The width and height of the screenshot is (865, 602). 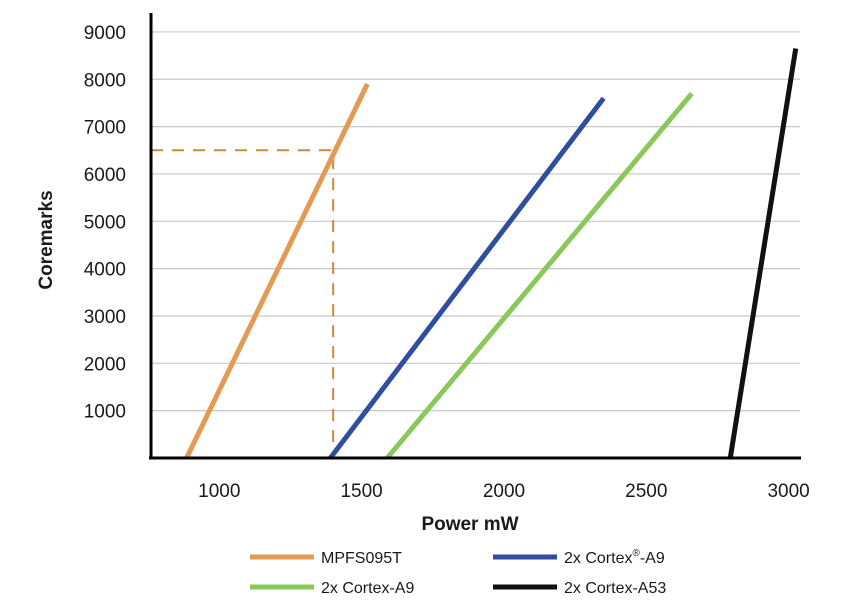 I want to click on x-axis-title: Power mW, so click(x=469, y=524).